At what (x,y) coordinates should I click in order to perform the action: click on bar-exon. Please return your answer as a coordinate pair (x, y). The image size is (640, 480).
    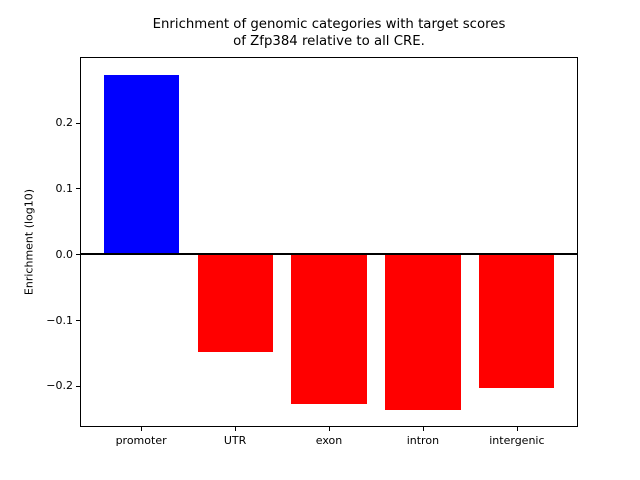
    Looking at the image, I should click on (329, 329).